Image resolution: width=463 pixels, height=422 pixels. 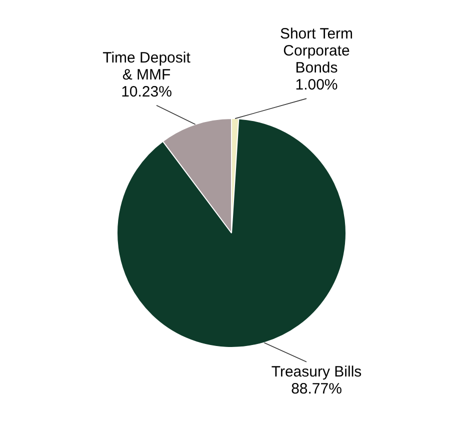 I want to click on slice-label: Treasury Bills, so click(x=316, y=372).